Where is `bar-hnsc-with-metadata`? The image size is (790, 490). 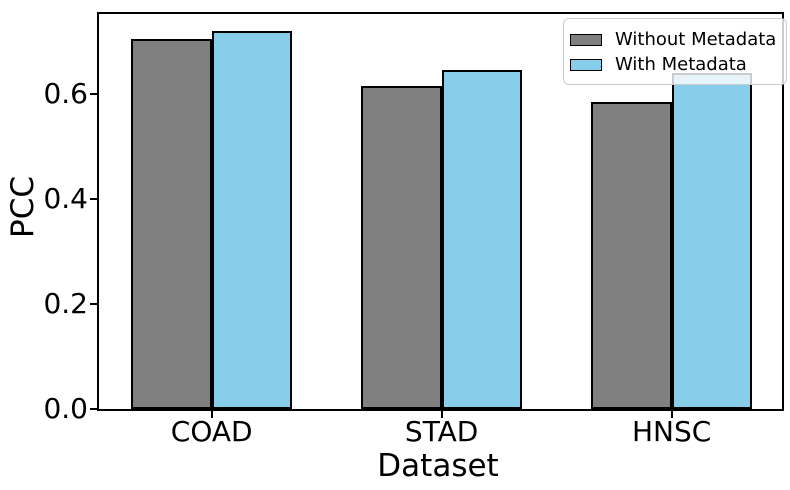
bar-hnsc-with-metadata is located at coordinates (712, 240).